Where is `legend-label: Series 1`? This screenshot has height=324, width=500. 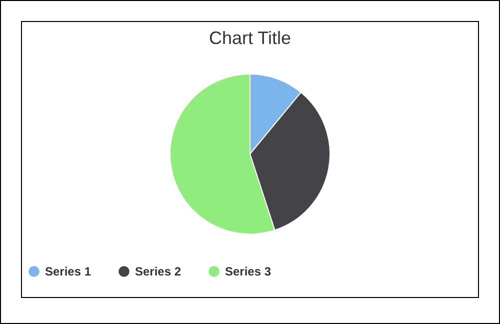 legend-label: Series 1 is located at coordinates (68, 271).